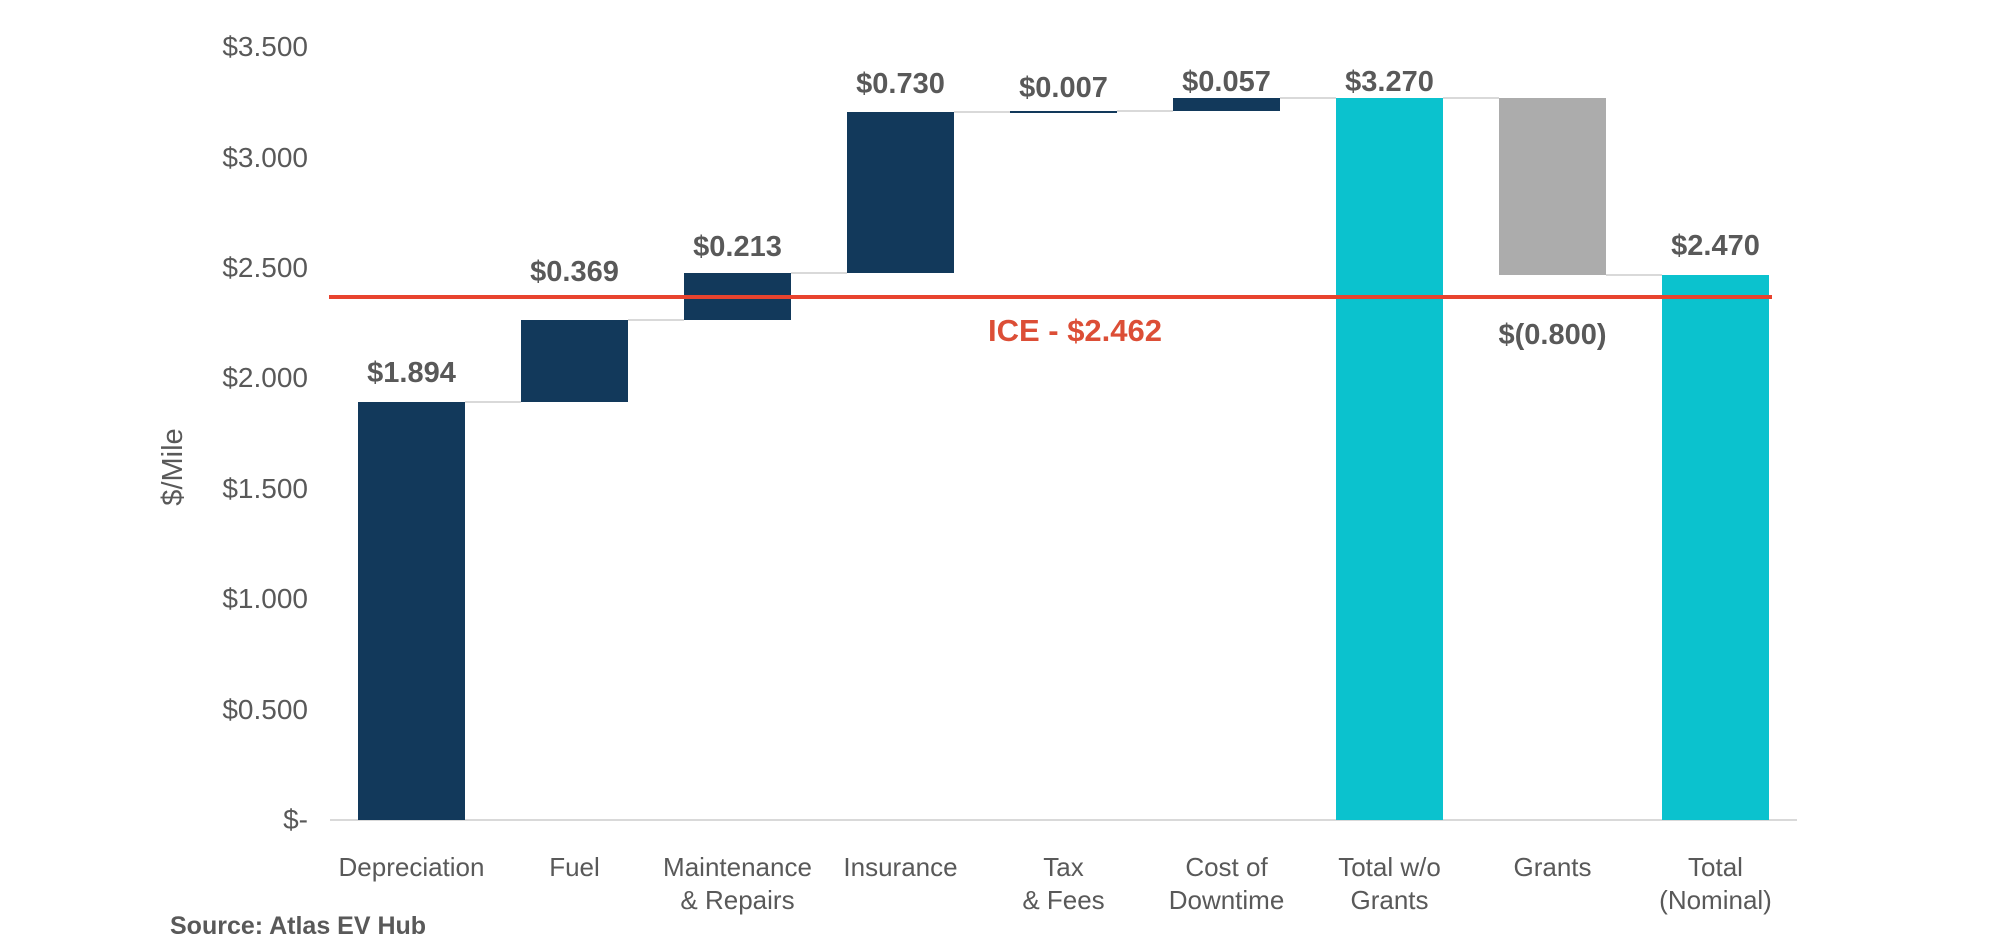 The height and width of the screenshot is (948, 2000). Describe the element at coordinates (1552, 186) in the screenshot. I see `bar-grants` at that location.